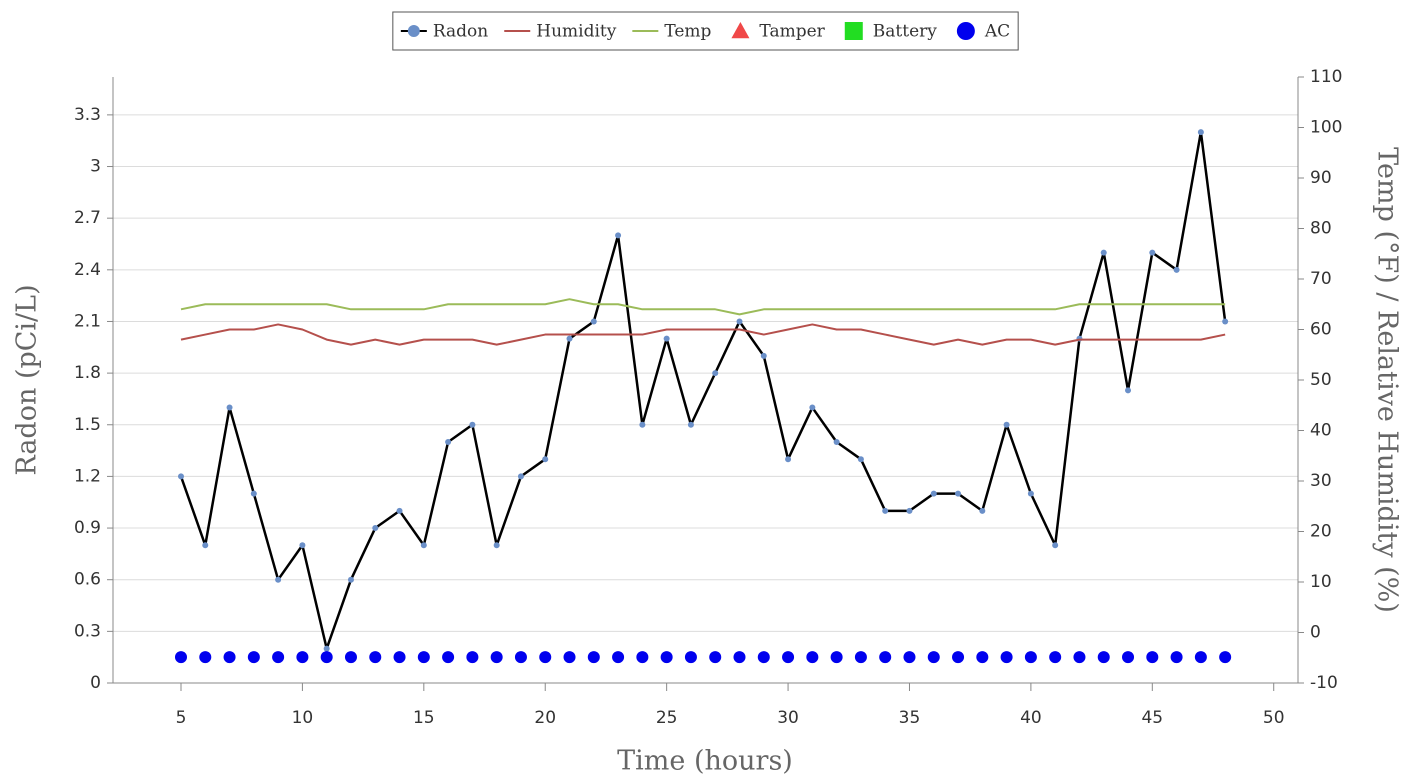 The width and height of the screenshot is (1410, 780). I want to click on x-tick-label: 25, so click(667, 718).